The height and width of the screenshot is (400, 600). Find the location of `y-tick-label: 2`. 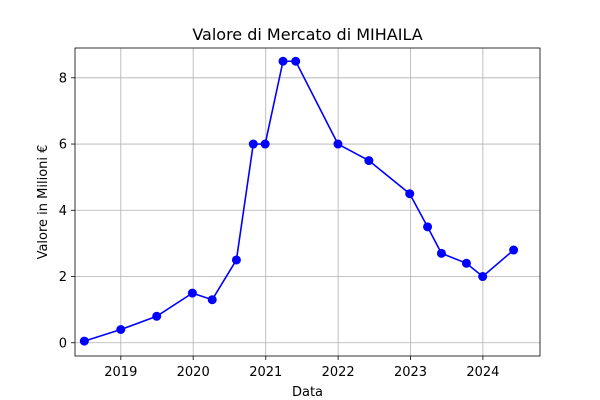

y-tick-label: 2 is located at coordinates (63, 277).